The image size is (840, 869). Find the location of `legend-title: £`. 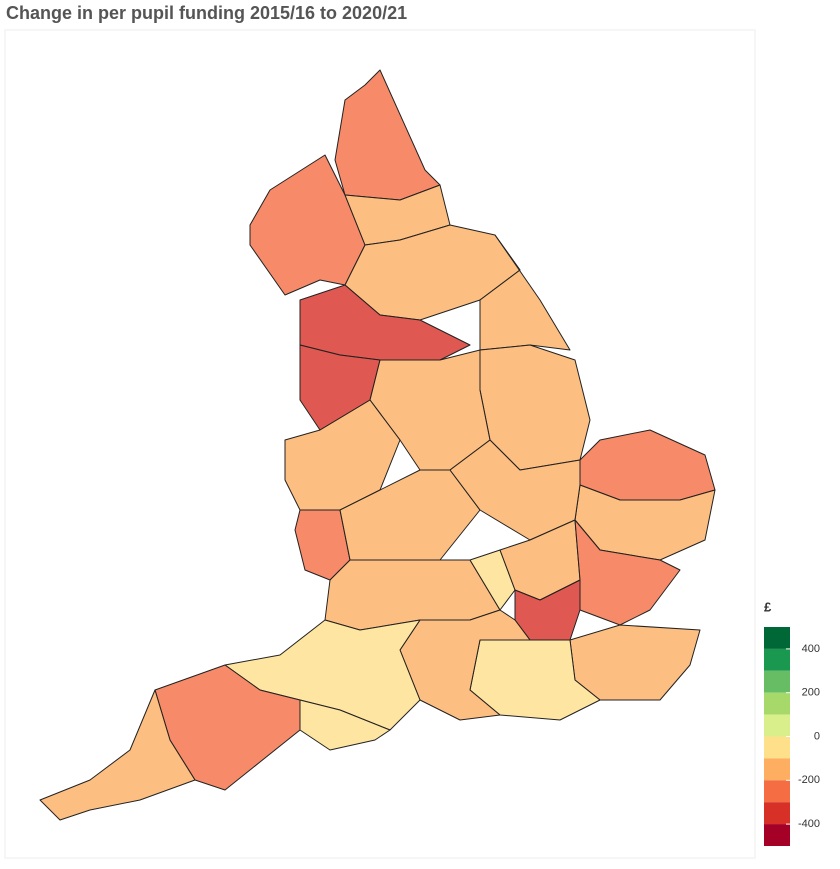

legend-title: £ is located at coordinates (768, 606).